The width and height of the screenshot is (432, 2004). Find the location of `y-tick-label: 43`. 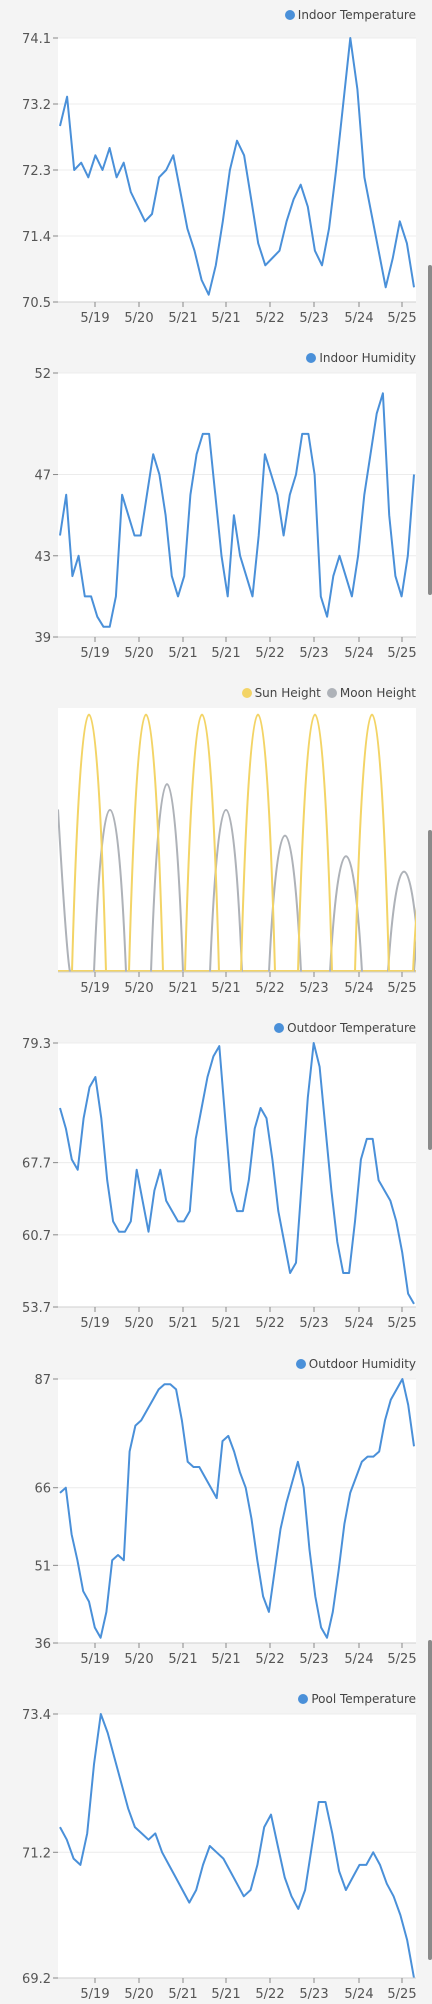

y-tick-label: 43 is located at coordinates (42, 557).